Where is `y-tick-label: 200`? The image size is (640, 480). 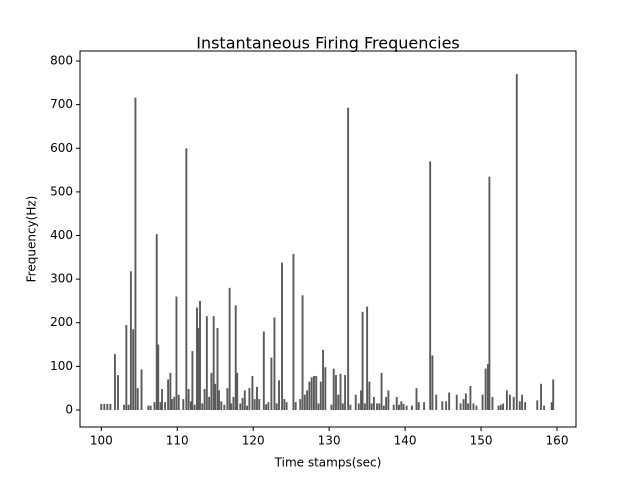
y-tick-label: 200 is located at coordinates (61, 322).